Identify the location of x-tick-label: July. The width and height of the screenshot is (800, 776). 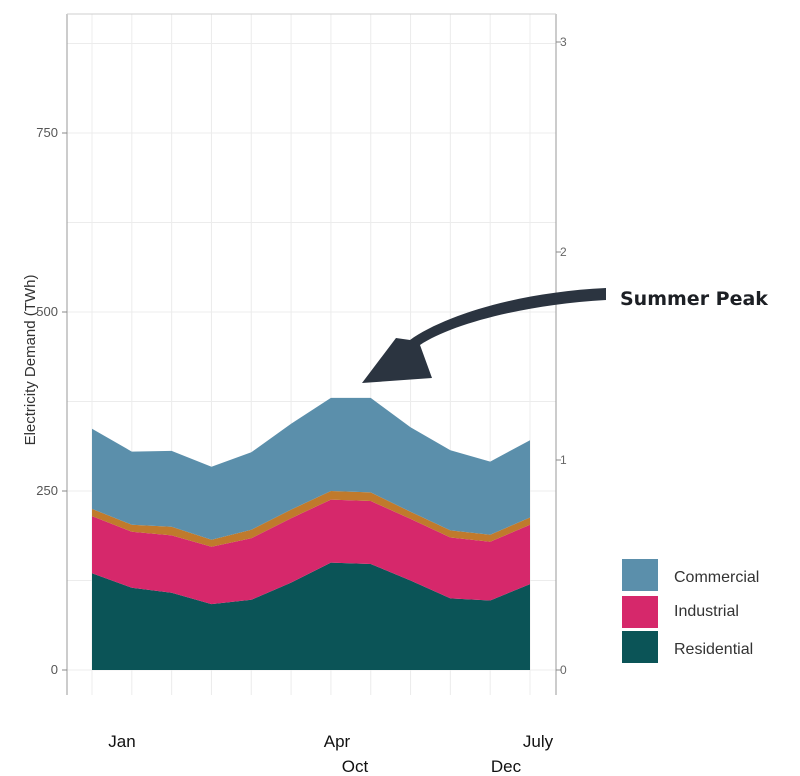
(538, 741).